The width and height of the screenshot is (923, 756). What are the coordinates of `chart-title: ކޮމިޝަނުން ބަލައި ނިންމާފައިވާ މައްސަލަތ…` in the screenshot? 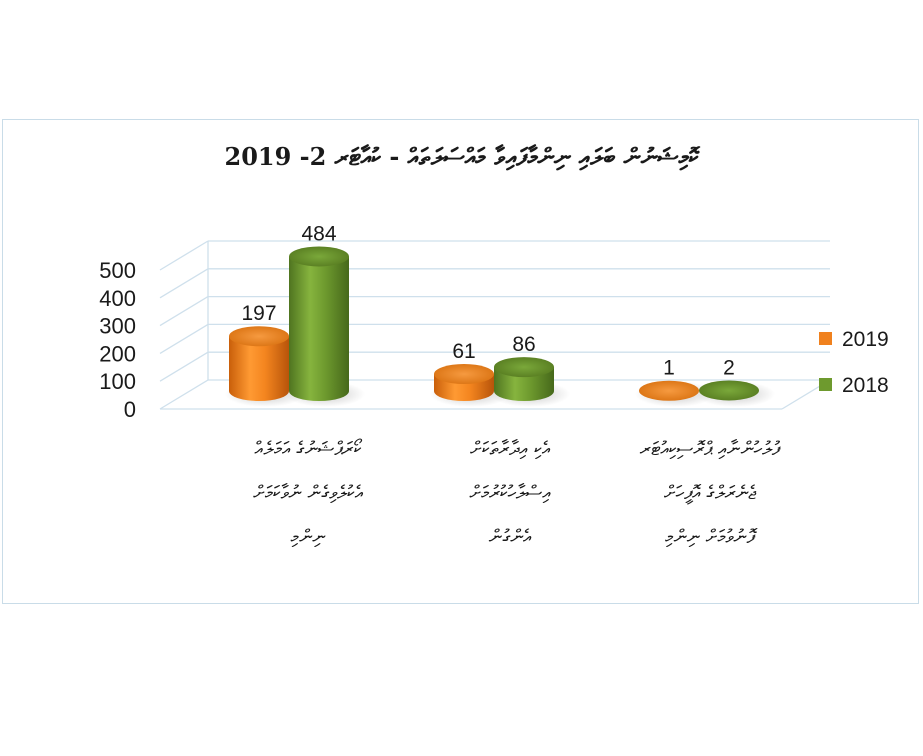 It's located at (461, 156).